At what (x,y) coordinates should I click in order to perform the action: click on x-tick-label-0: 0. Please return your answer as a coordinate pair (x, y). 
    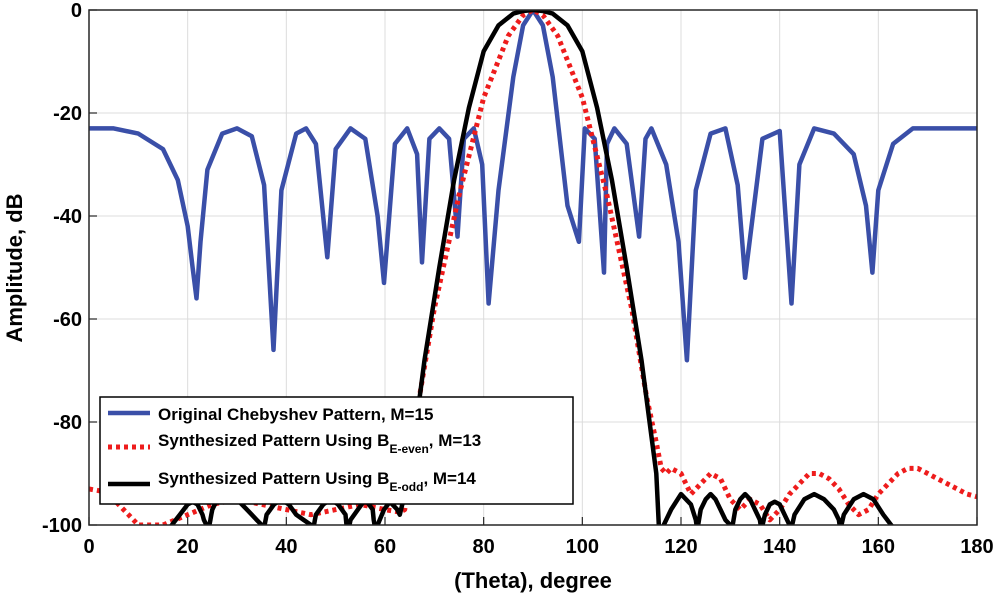
    Looking at the image, I should click on (88, 547).